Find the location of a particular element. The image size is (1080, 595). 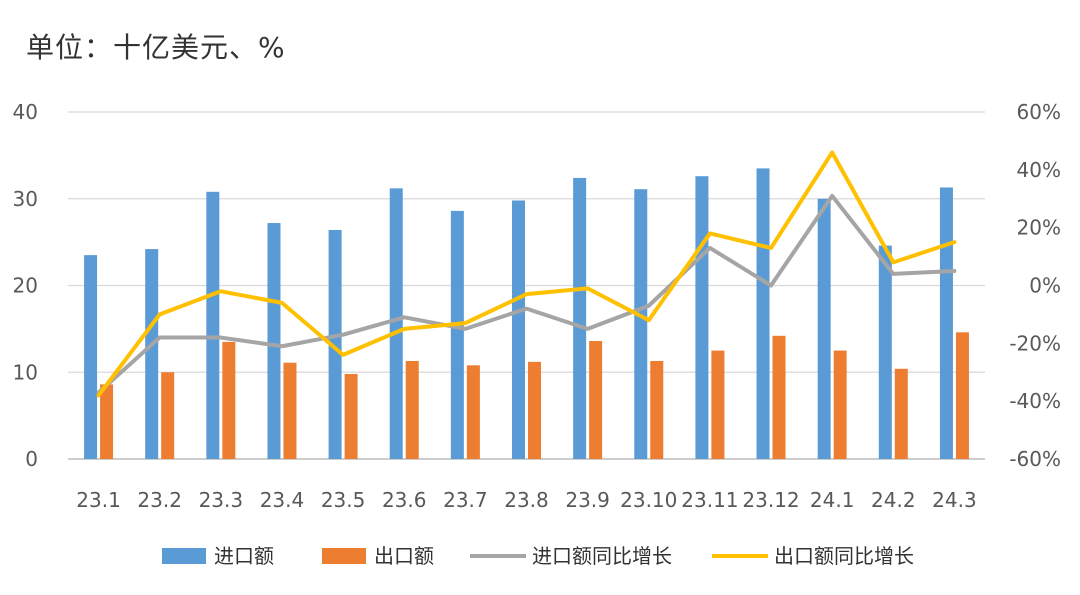

x-tick-label: 24.1 is located at coordinates (832, 500).